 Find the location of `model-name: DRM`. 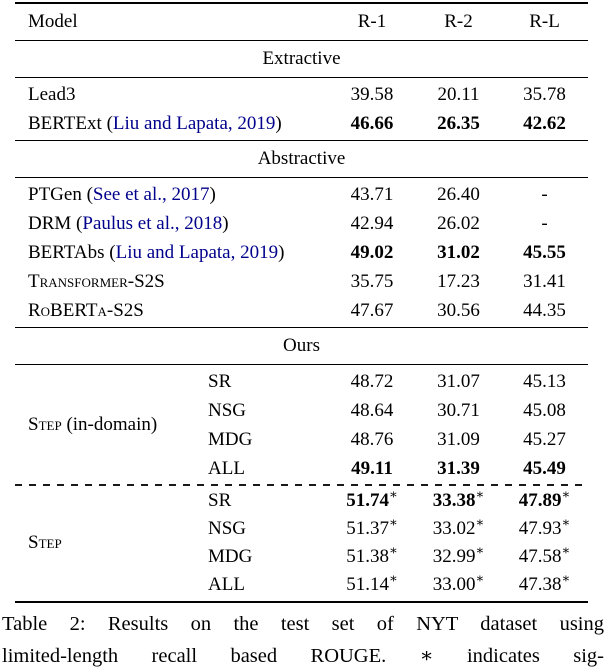

model-name: DRM is located at coordinates (52, 223).